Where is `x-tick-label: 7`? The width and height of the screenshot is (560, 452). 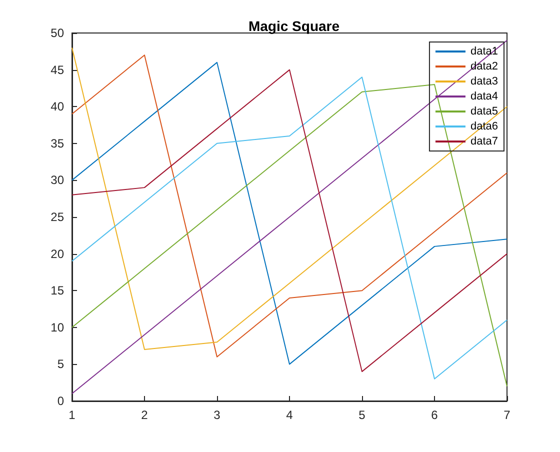 x-tick-label: 7 is located at coordinates (507, 415).